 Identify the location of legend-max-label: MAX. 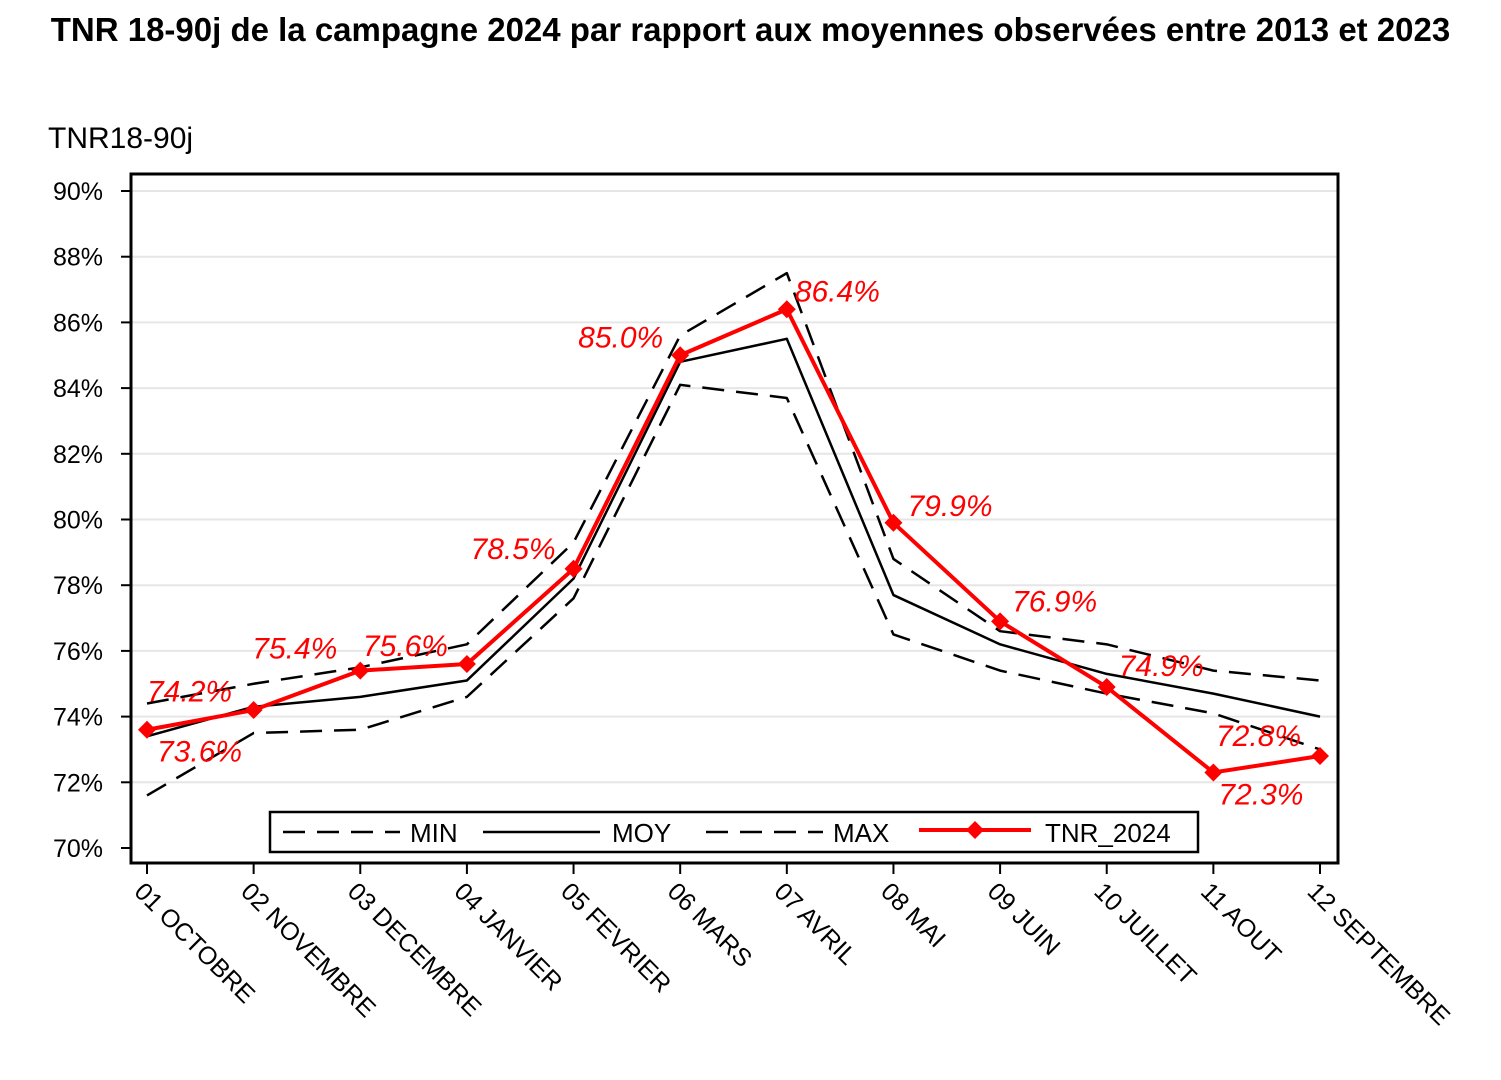
(861, 833).